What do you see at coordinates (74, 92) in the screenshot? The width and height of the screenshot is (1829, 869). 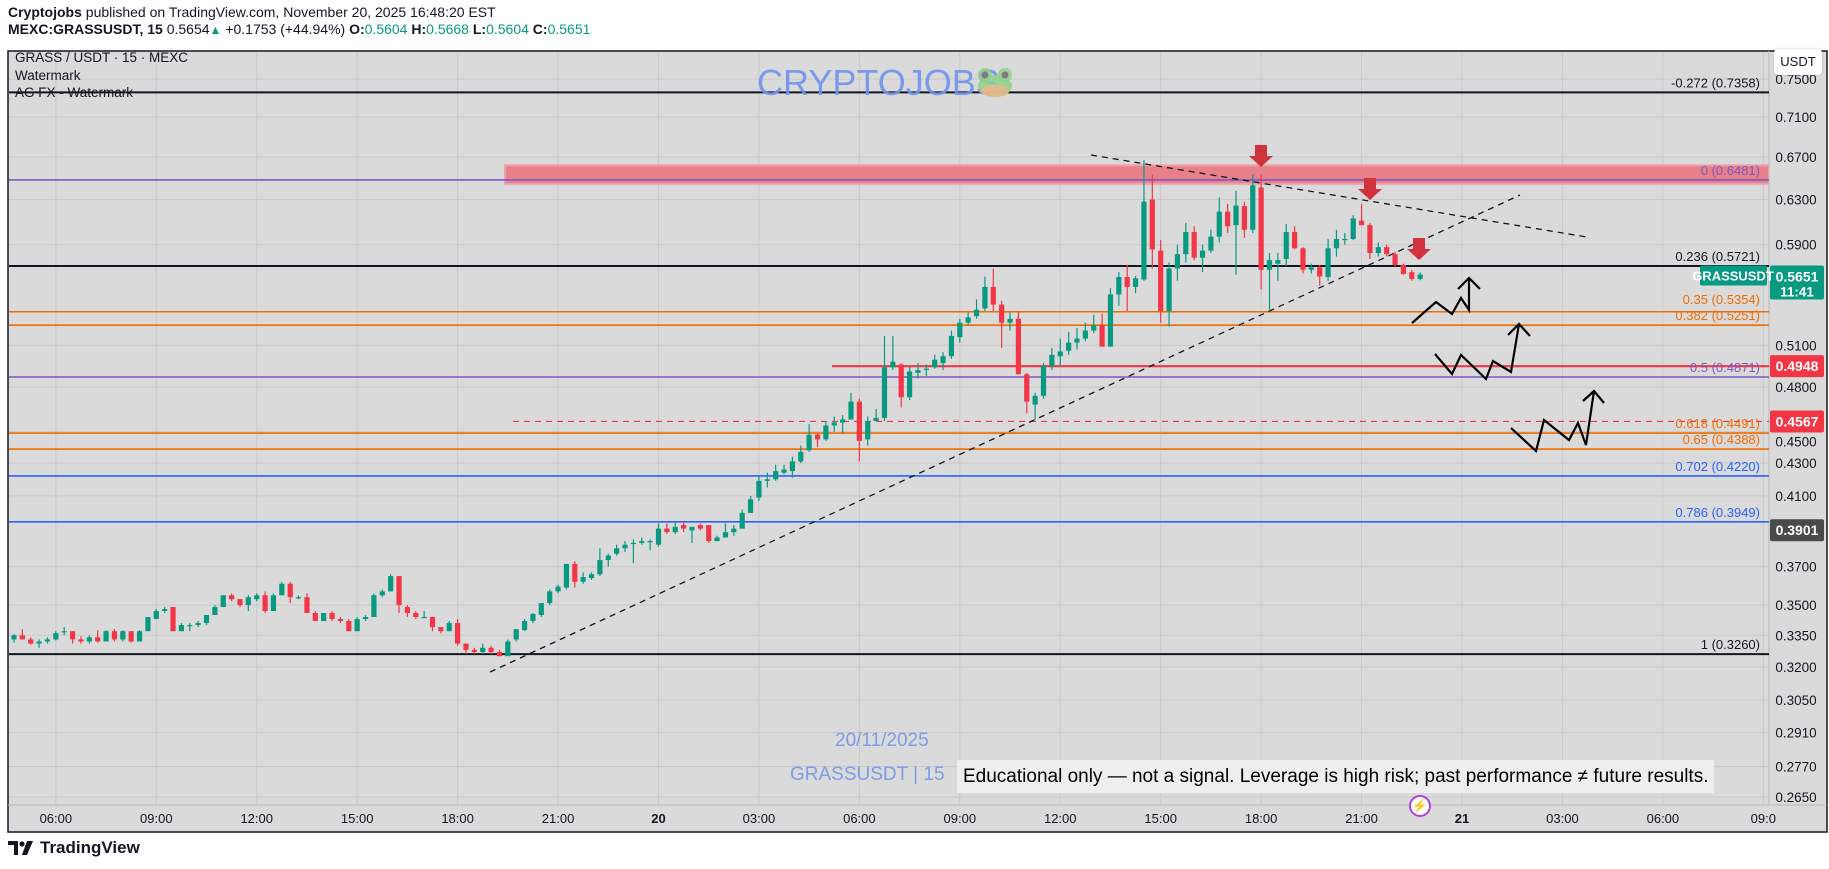 I see `legend-indicator-2: AG FX - Watermark` at bounding box center [74, 92].